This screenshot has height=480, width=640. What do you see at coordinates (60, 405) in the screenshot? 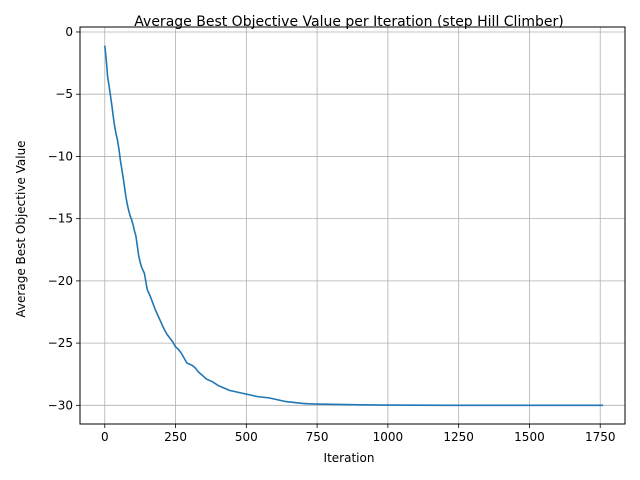
I see `y-tick-label: −30` at bounding box center [60, 405].